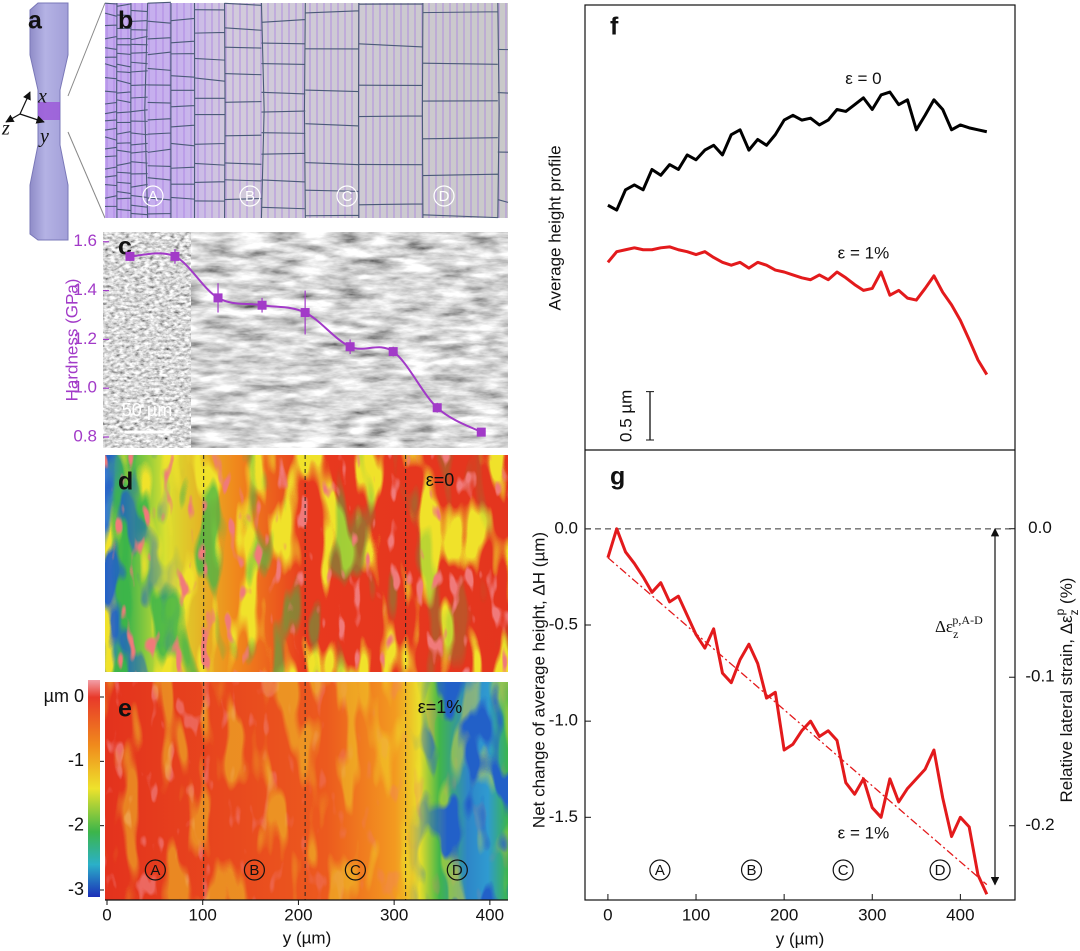 Image resolution: width=1080 pixels, height=951 pixels. I want to click on series-label: ε = 0, so click(863, 78).